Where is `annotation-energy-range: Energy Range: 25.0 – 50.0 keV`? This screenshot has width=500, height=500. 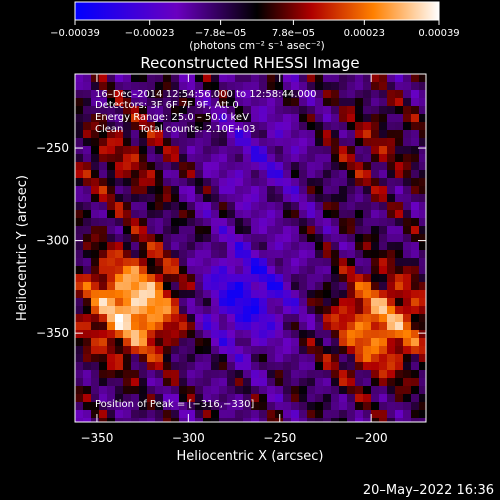
annotation-energy-range: Energy Range: 25.0 – 50.0 keV is located at coordinates (172, 117).